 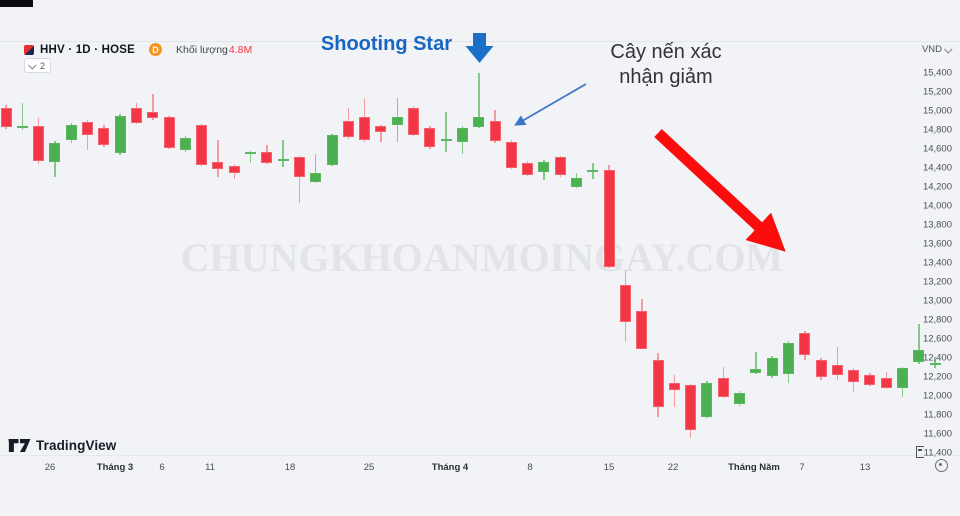 I want to click on symbol-title: HHV · 1D · HOSE, so click(x=88, y=49).